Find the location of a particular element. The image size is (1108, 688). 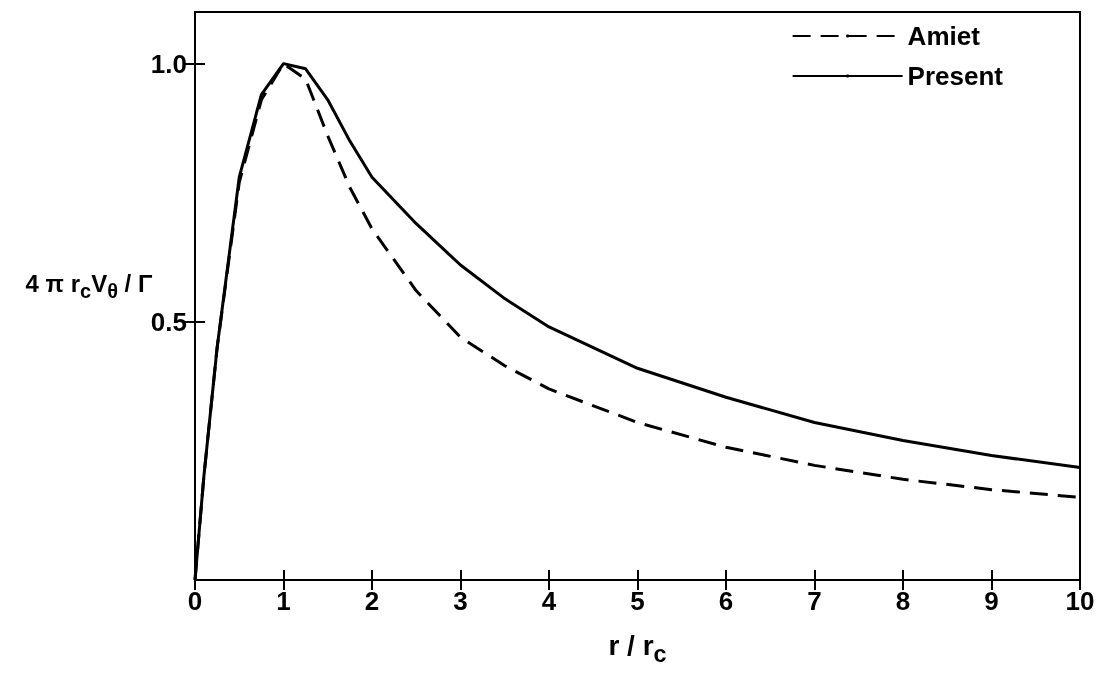

y-tick-label: 1.0 is located at coordinates (168, 63).